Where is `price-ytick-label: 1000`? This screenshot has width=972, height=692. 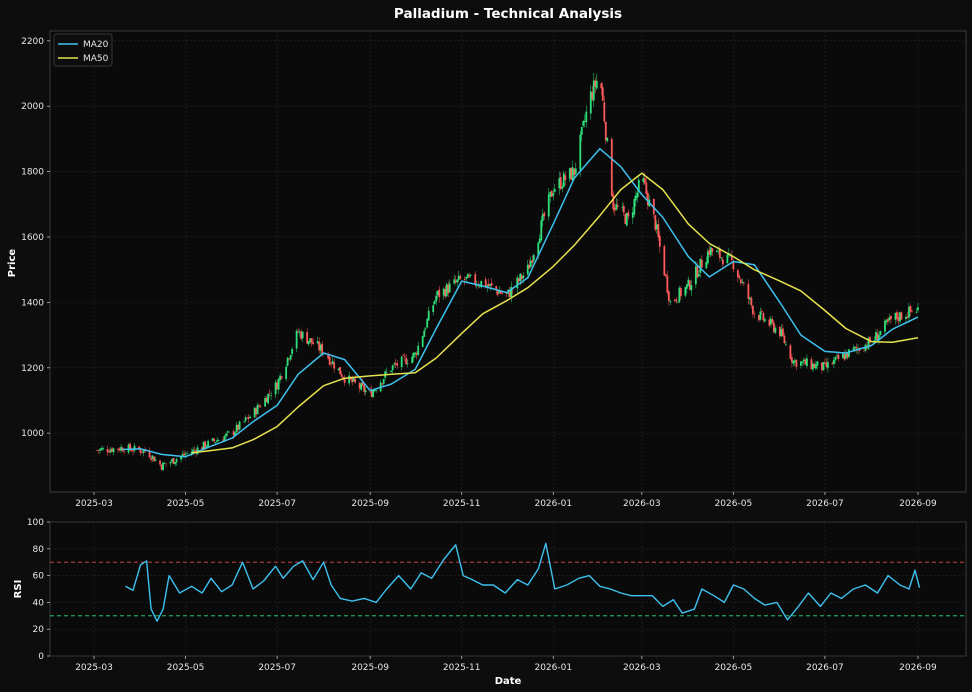 price-ytick-label: 1000 is located at coordinates (32, 434).